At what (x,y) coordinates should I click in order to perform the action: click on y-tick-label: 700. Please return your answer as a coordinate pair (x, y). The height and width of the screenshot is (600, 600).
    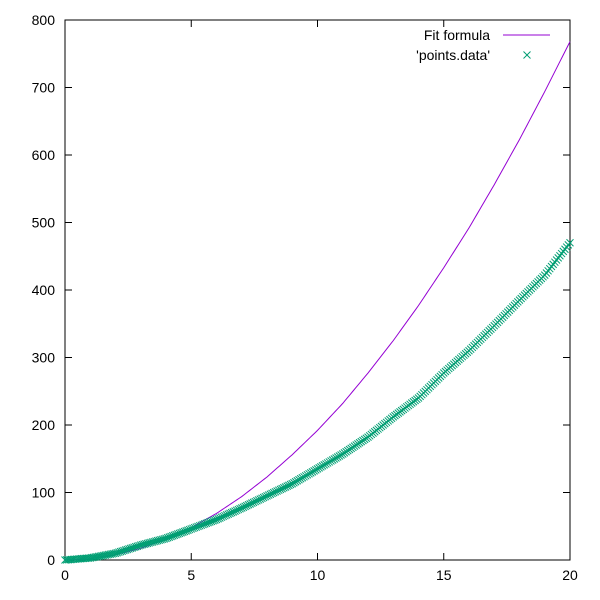
    Looking at the image, I should click on (44, 88).